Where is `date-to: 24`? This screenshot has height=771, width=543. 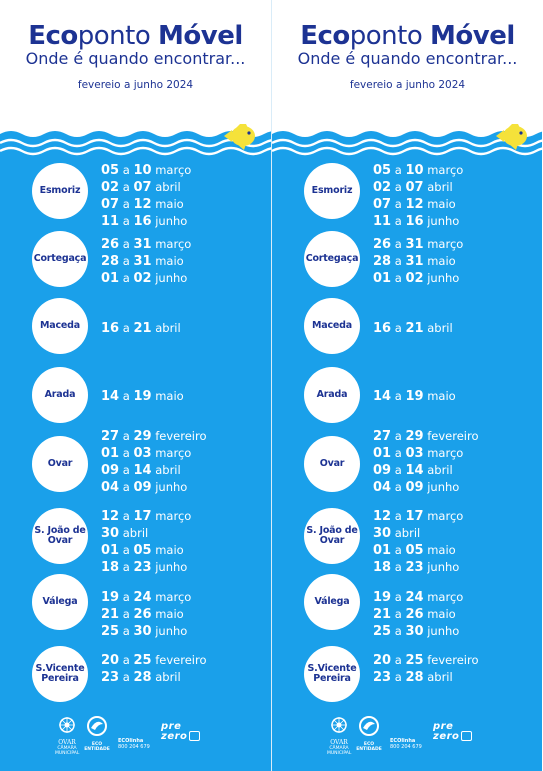 date-to: 24 is located at coordinates (142, 597).